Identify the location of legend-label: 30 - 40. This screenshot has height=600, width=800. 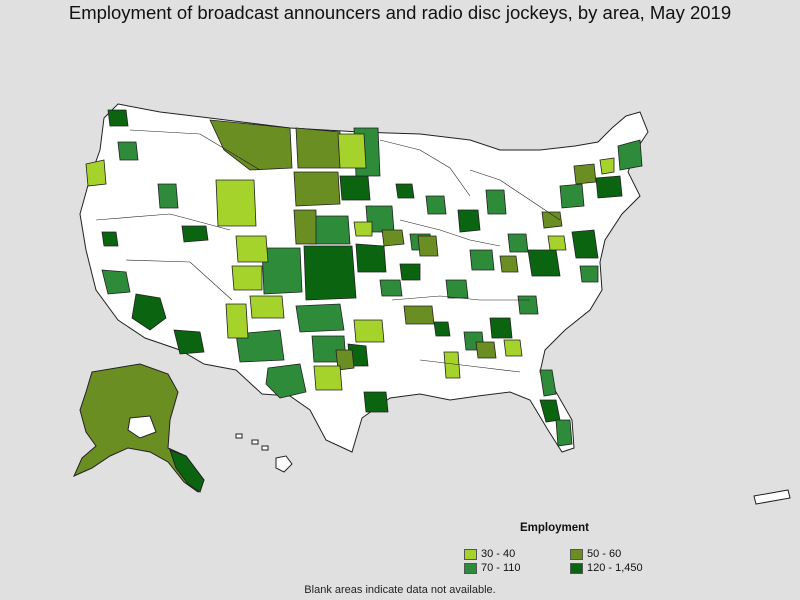
(498, 554).